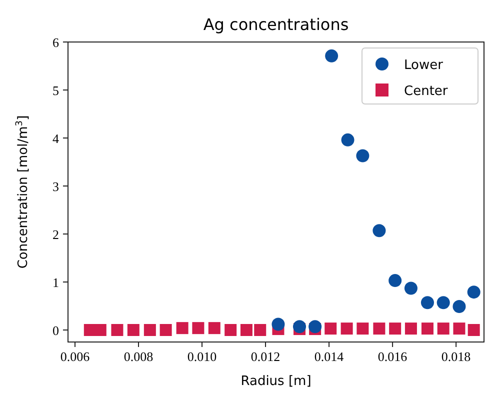 This screenshot has width=487, height=405. I want to click on y-tick-label: 6, so click(56, 42).